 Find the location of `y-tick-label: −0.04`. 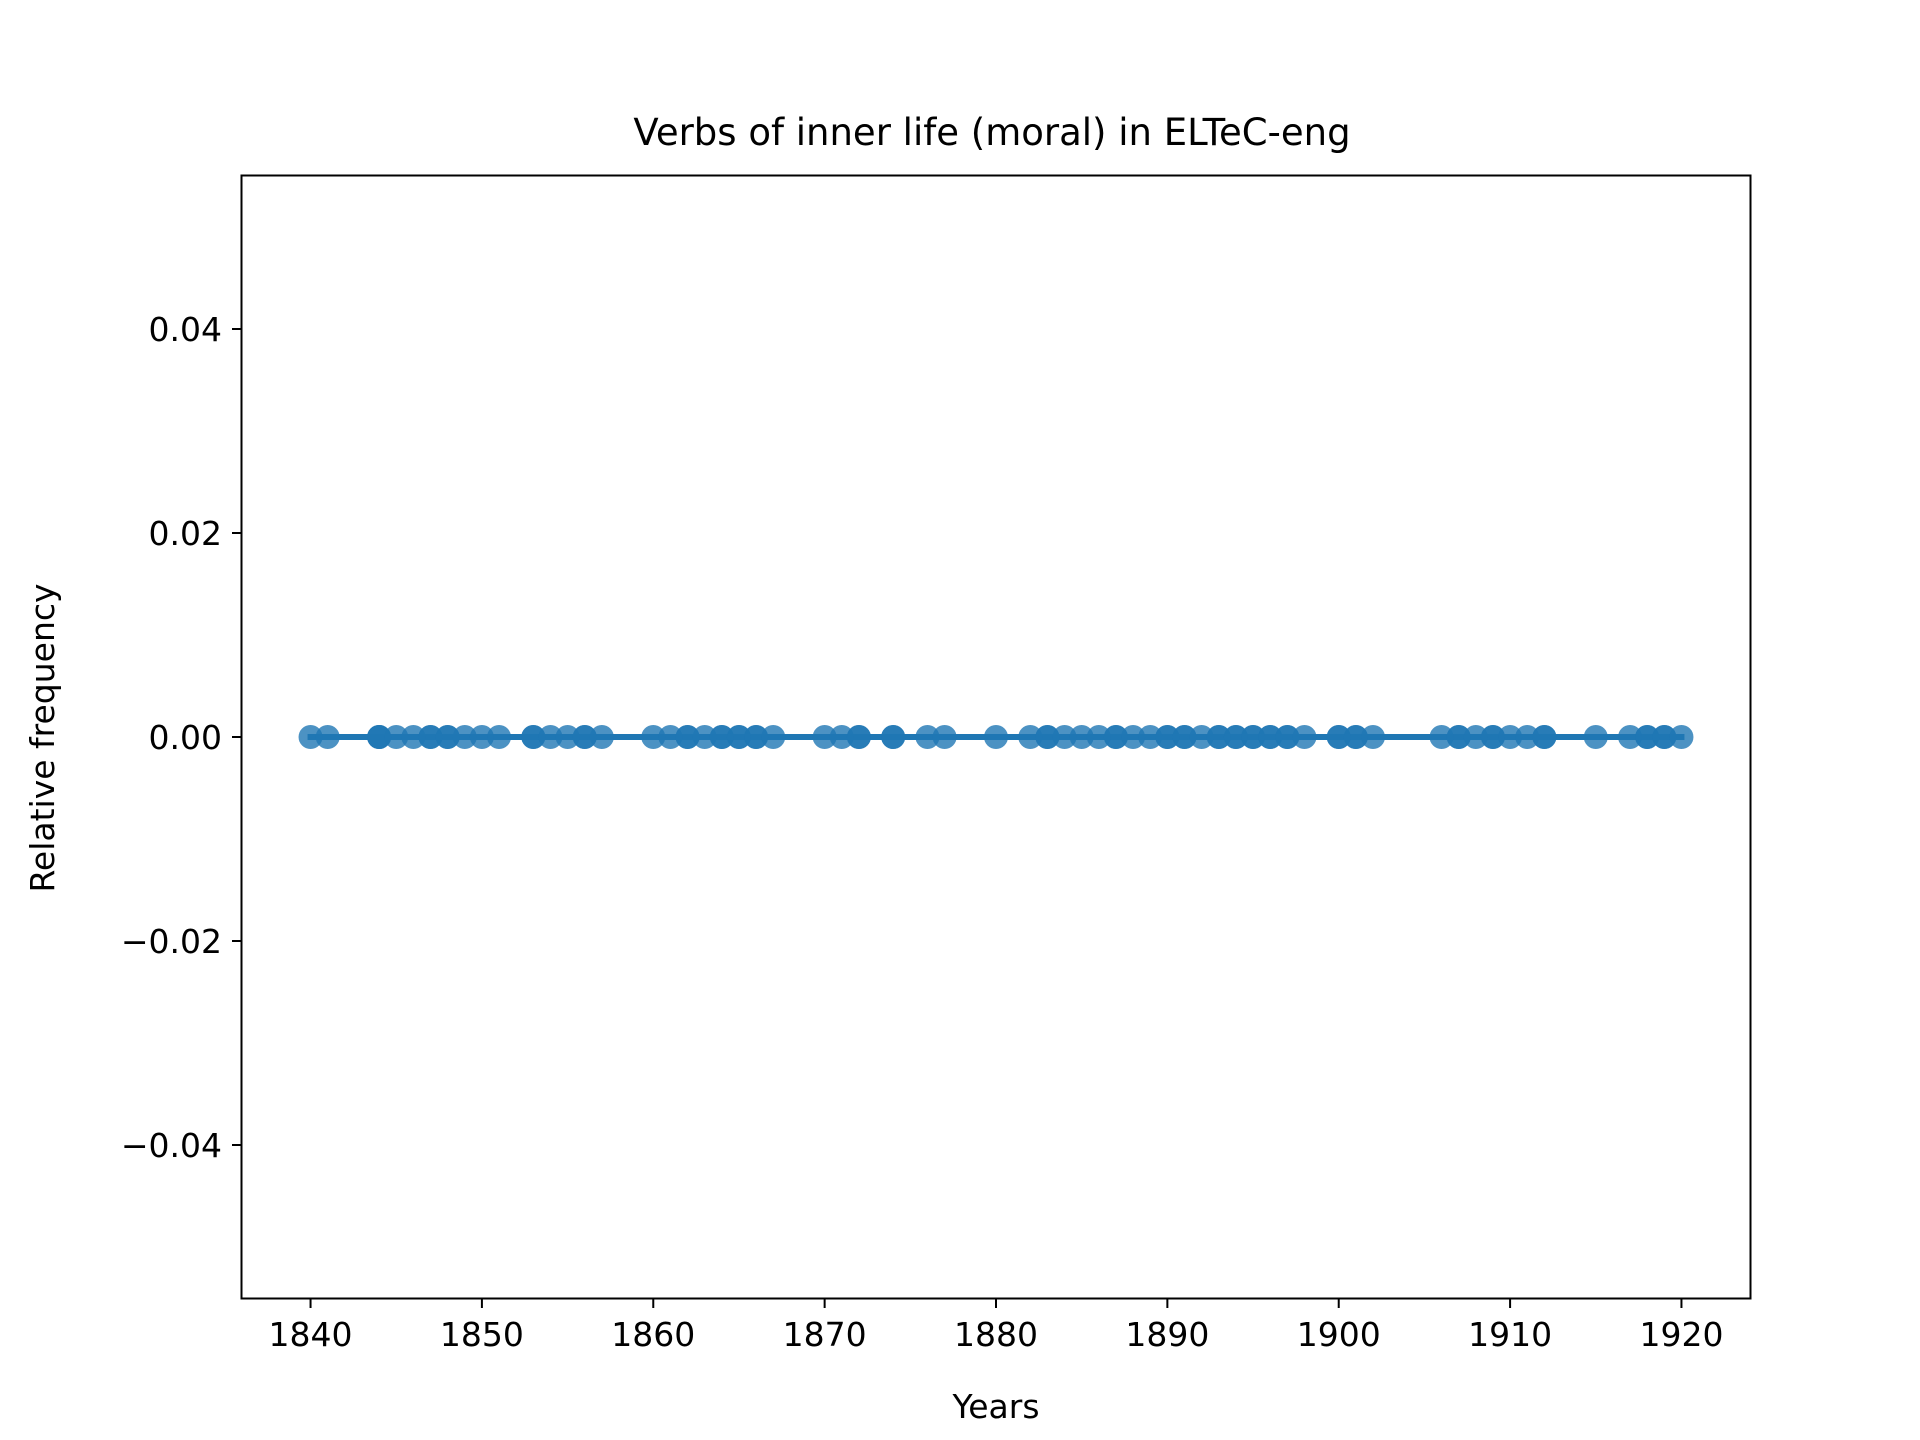

y-tick-label: −0.04 is located at coordinates (171, 1145).